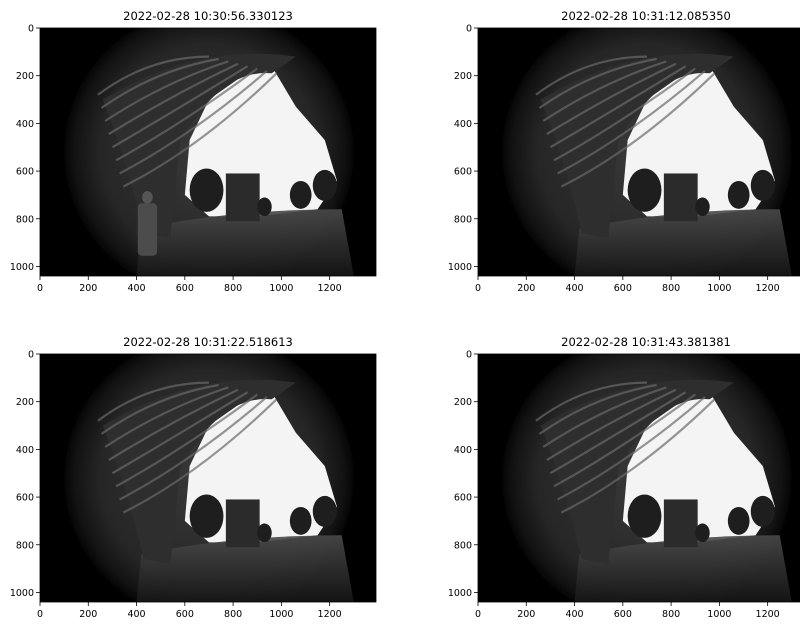 This screenshot has height=626, width=800. I want to click on panel-title: 2022-02-28 10:31:12.085350, so click(646, 16).